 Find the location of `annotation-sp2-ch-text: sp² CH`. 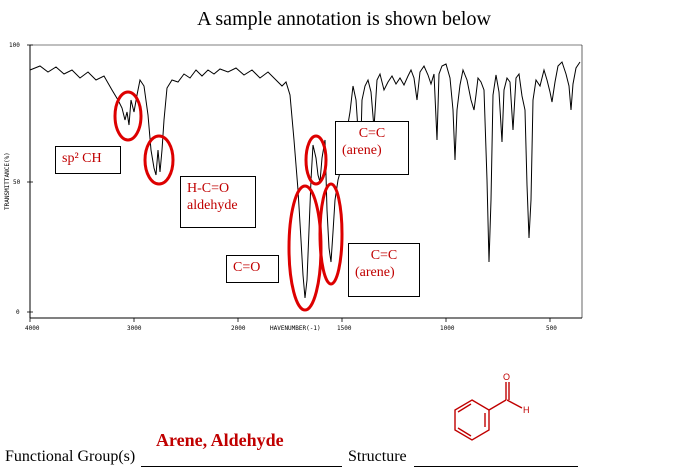

annotation-sp2-ch-text: sp² CH is located at coordinates (82, 158).